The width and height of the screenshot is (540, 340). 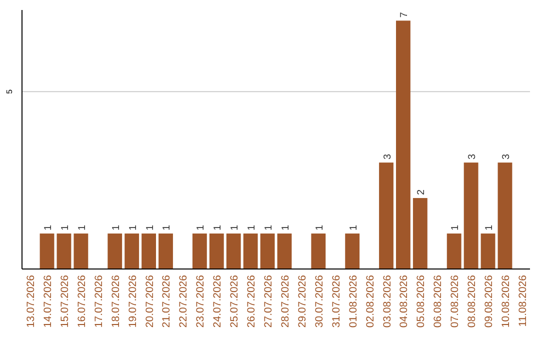 I want to click on x-tick-label: 20.07.2026, so click(x=150, y=301).